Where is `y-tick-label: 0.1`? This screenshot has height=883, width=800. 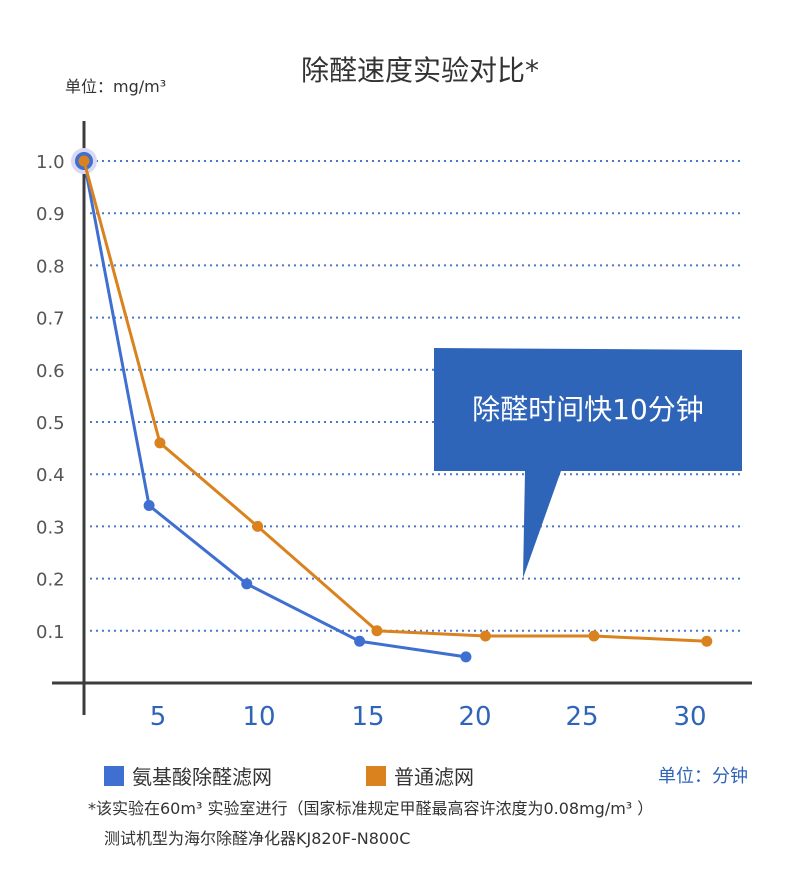
y-tick-label: 0.1 is located at coordinates (50, 632).